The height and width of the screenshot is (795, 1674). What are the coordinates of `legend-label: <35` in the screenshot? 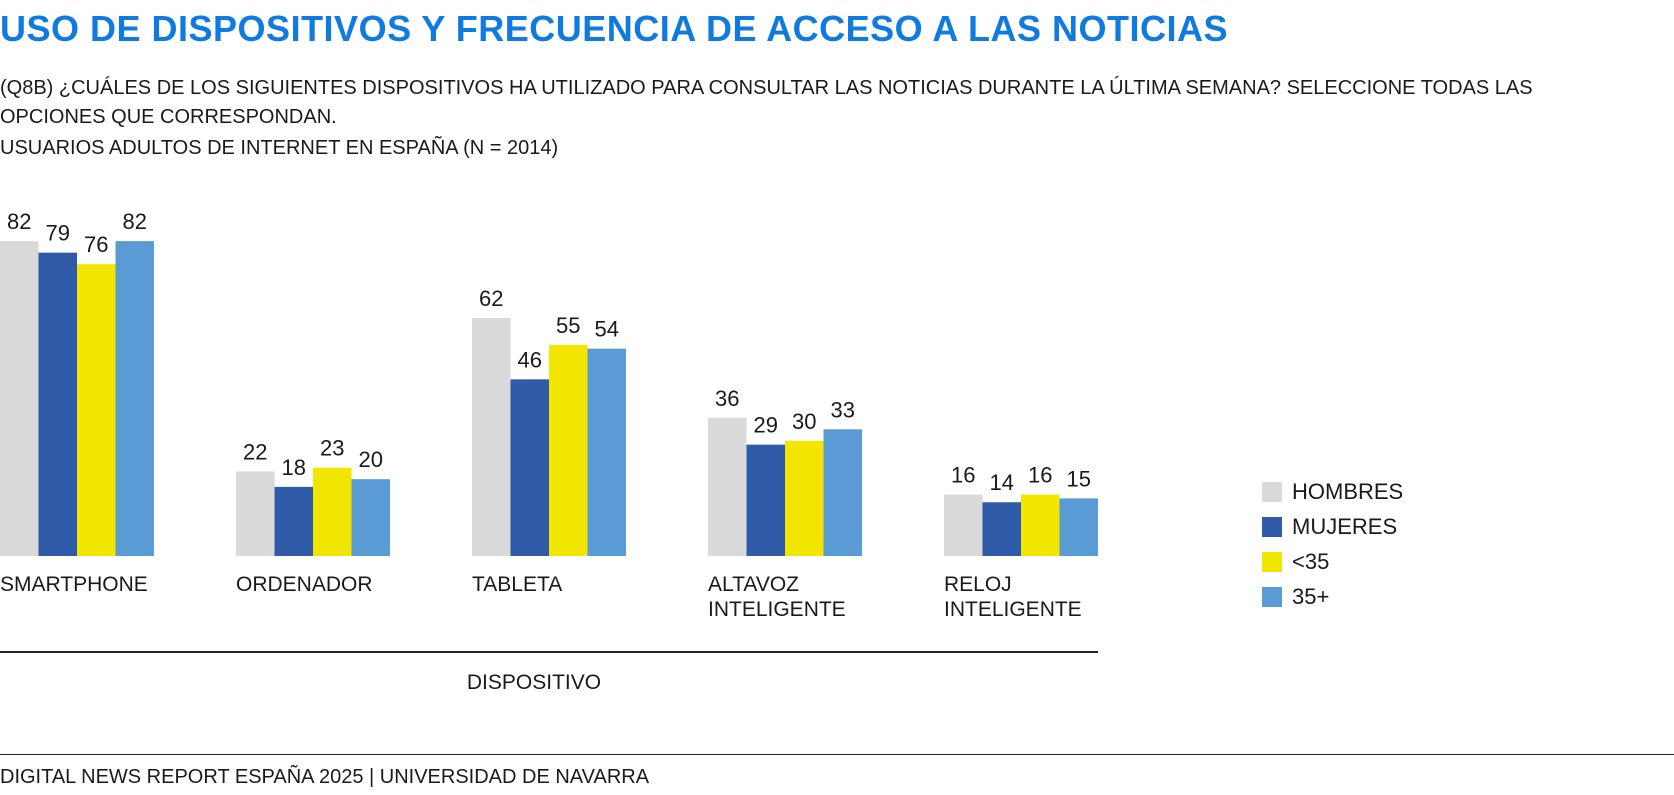 It's located at (1311, 561).